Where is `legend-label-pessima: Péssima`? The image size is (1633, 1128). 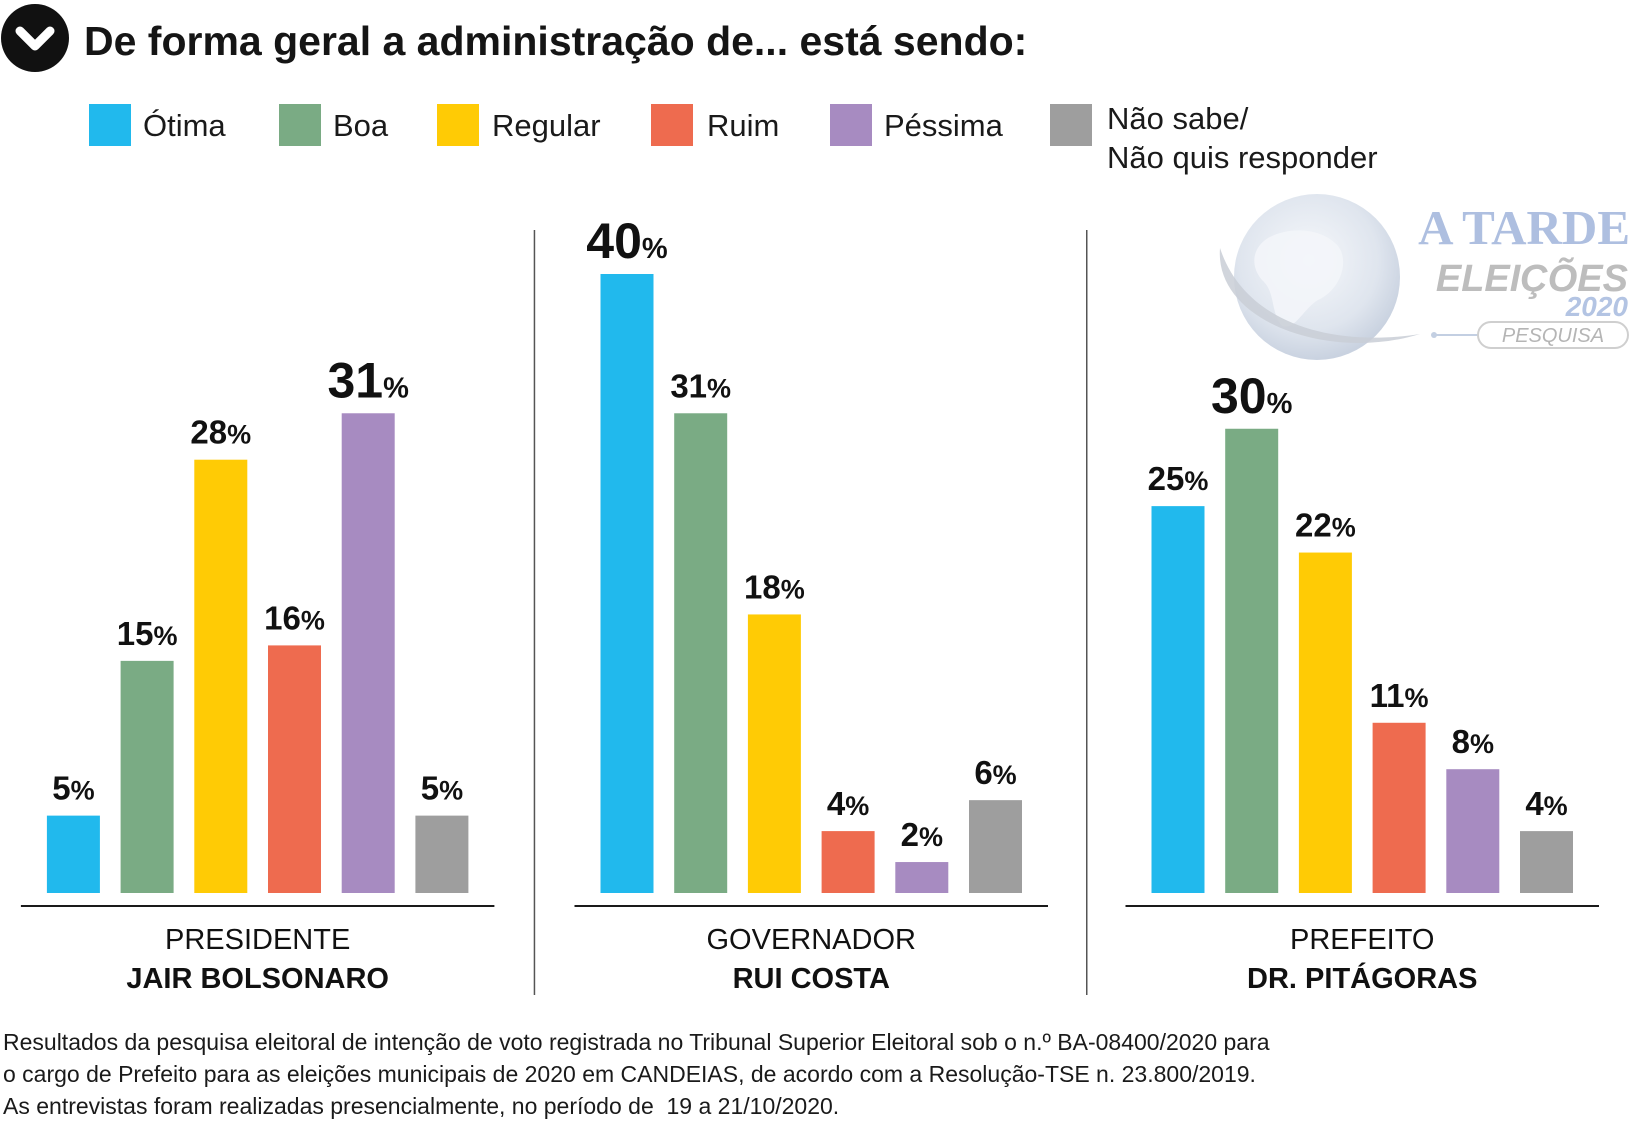
legend-label-pessima: Péssima is located at coordinates (943, 125).